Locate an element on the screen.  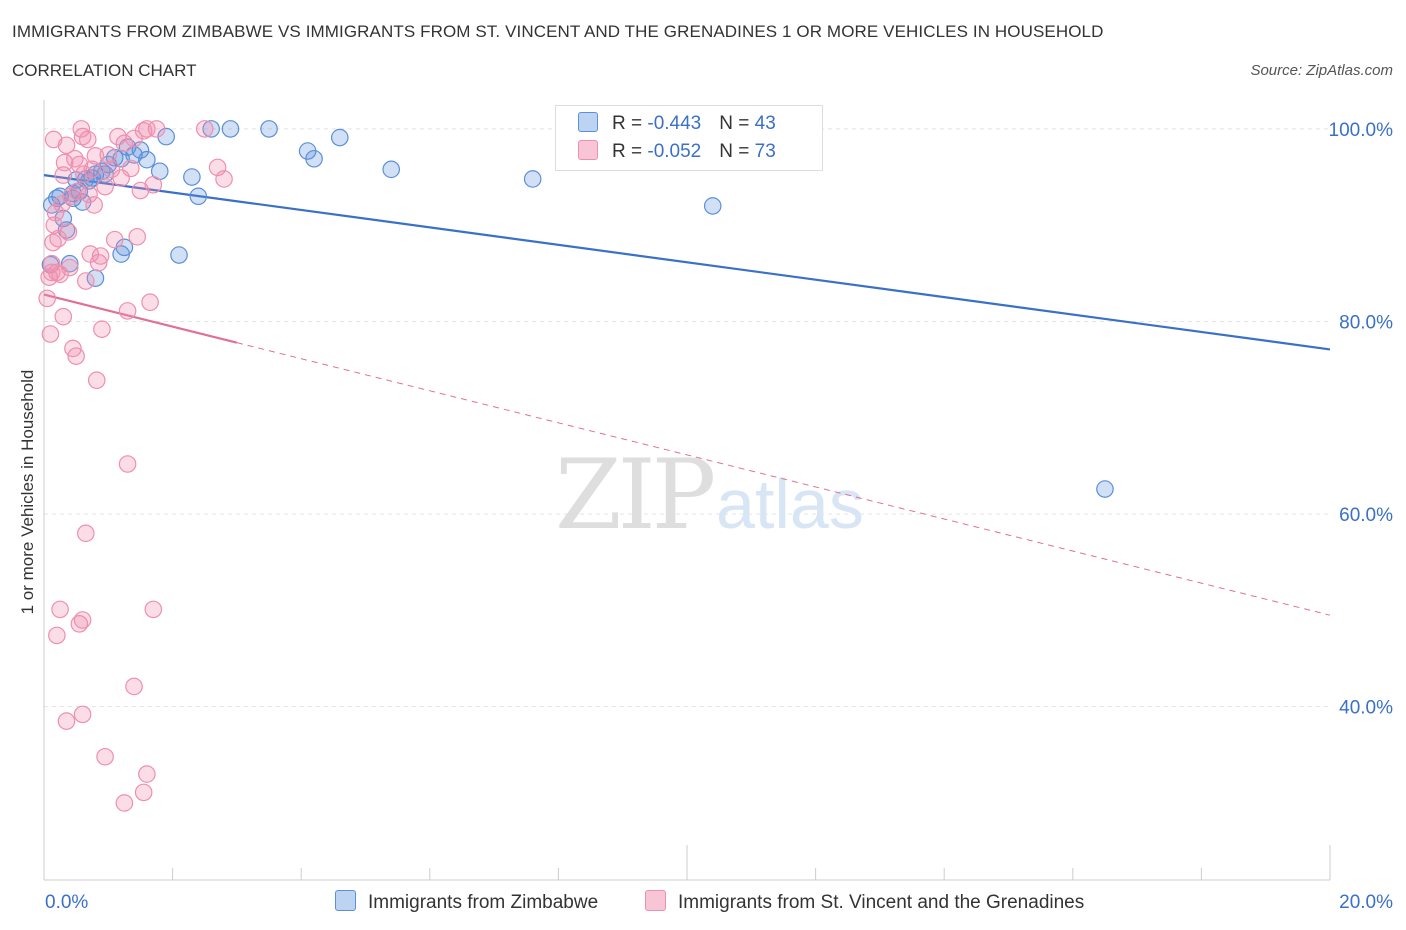
y-tick-label: 80.0% is located at coordinates (1366, 322).